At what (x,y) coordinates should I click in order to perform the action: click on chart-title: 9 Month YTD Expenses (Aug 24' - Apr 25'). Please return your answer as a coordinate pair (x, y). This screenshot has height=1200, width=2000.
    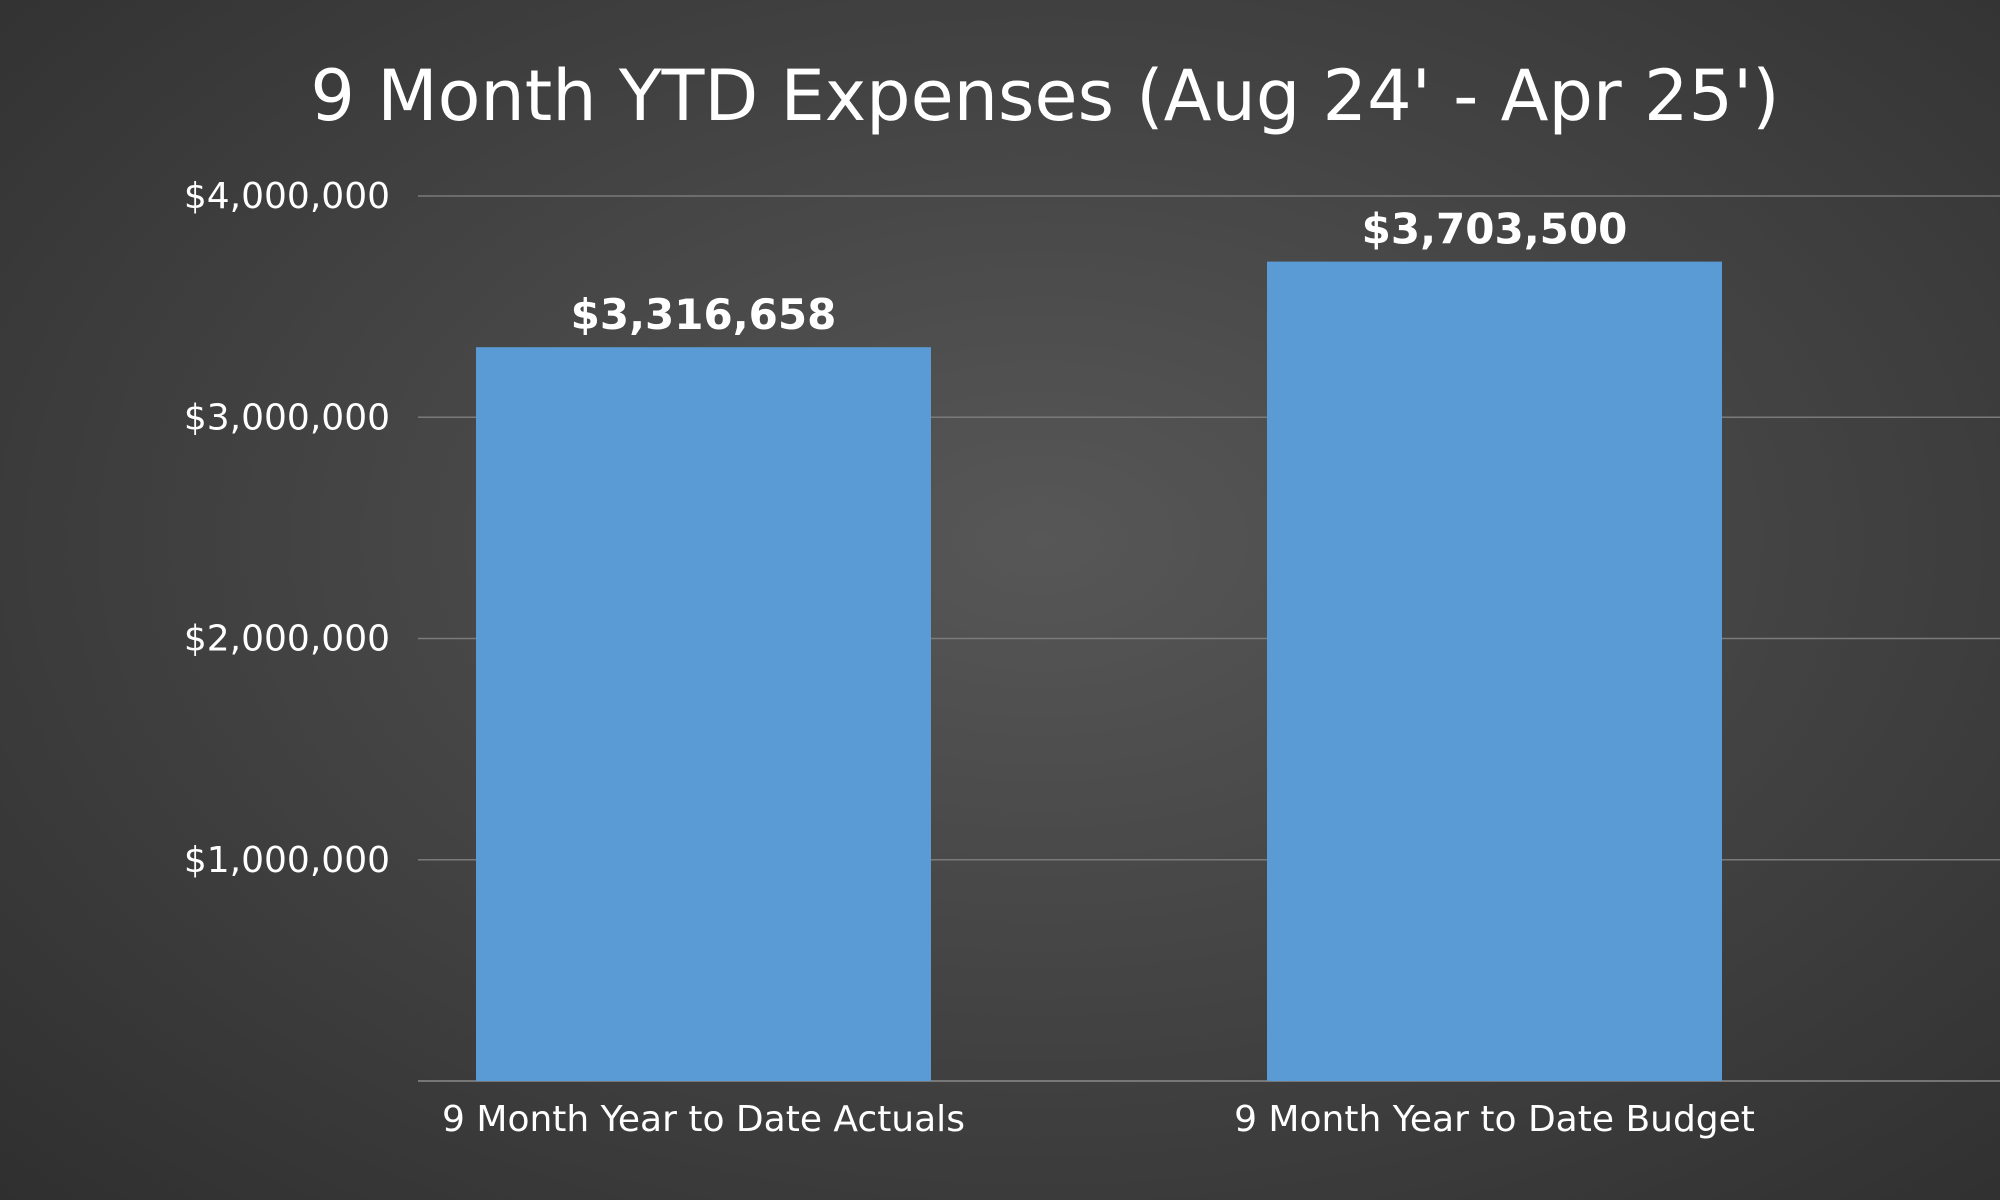
    Looking at the image, I should click on (1045, 96).